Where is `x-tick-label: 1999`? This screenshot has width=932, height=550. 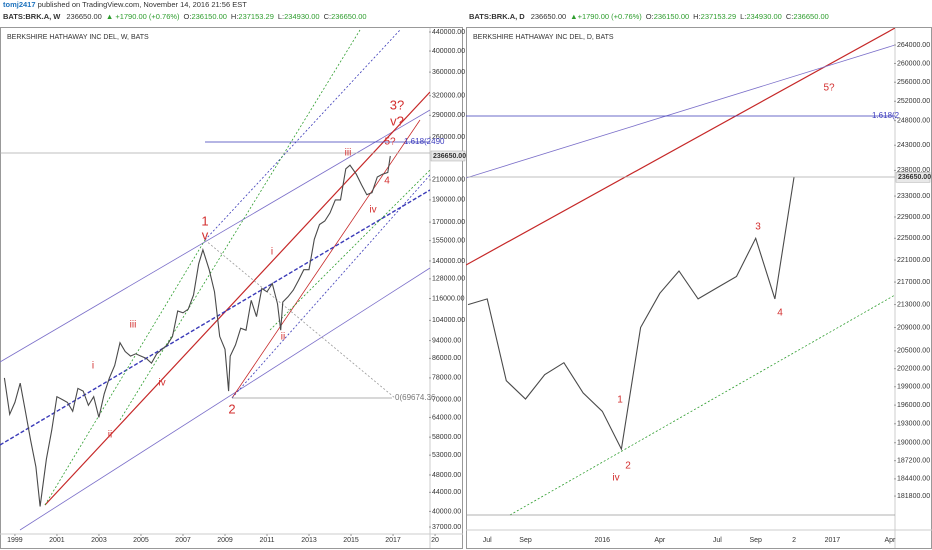
x-tick-label: 1999 is located at coordinates (15, 540).